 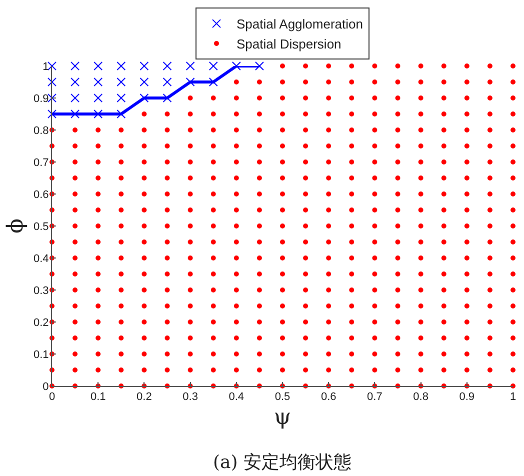 I want to click on y-tick-label: 0, so click(x=45, y=386).